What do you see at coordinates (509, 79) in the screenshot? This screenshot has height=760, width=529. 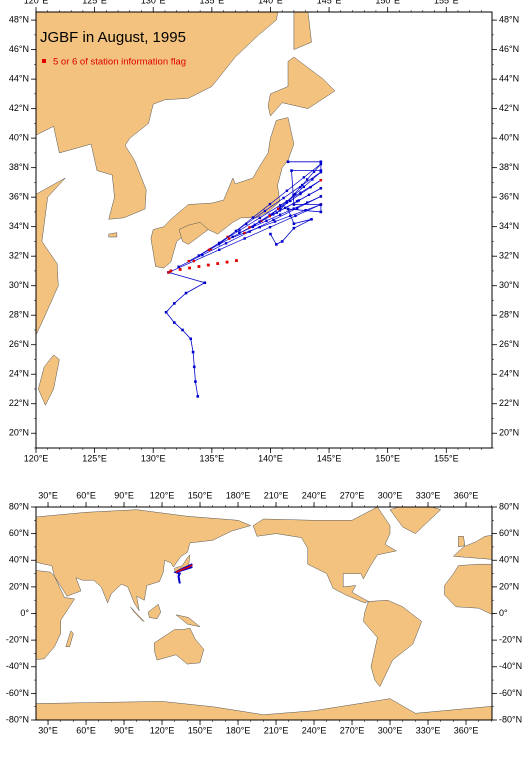 I see `lat-tick-label: 44°N` at bounding box center [509, 79].